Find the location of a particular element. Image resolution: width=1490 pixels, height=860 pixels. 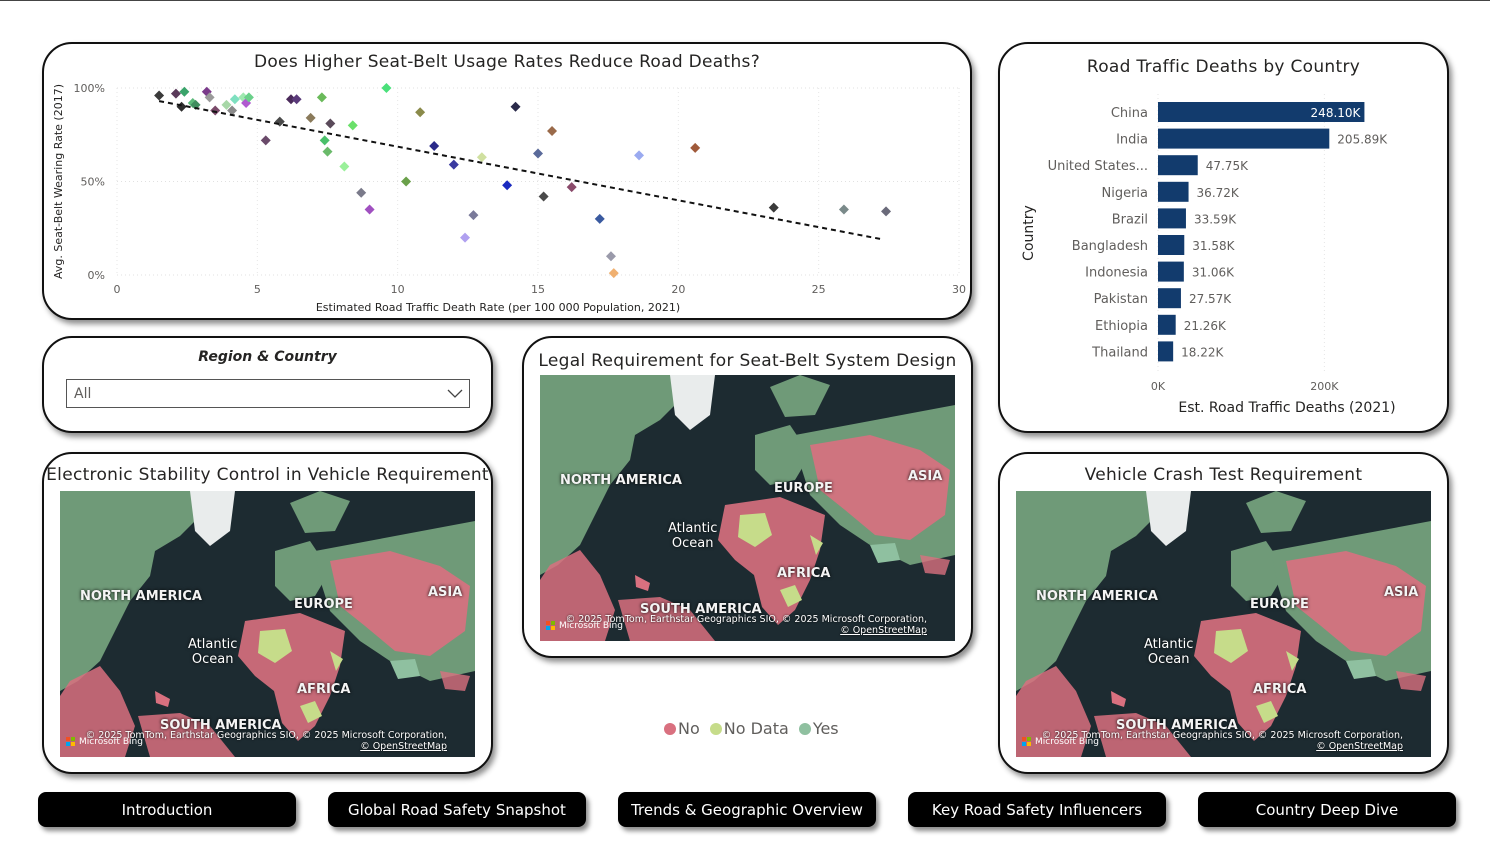

nav-influencers-button: Key Road Safety Influencers is located at coordinates (1037, 809).